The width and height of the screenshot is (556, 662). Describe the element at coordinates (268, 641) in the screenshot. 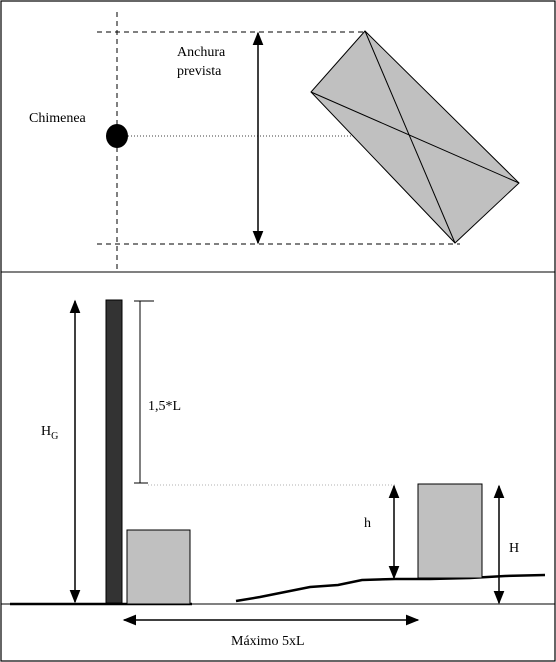

I see `max-distance-label: Máximo 5xL` at that location.